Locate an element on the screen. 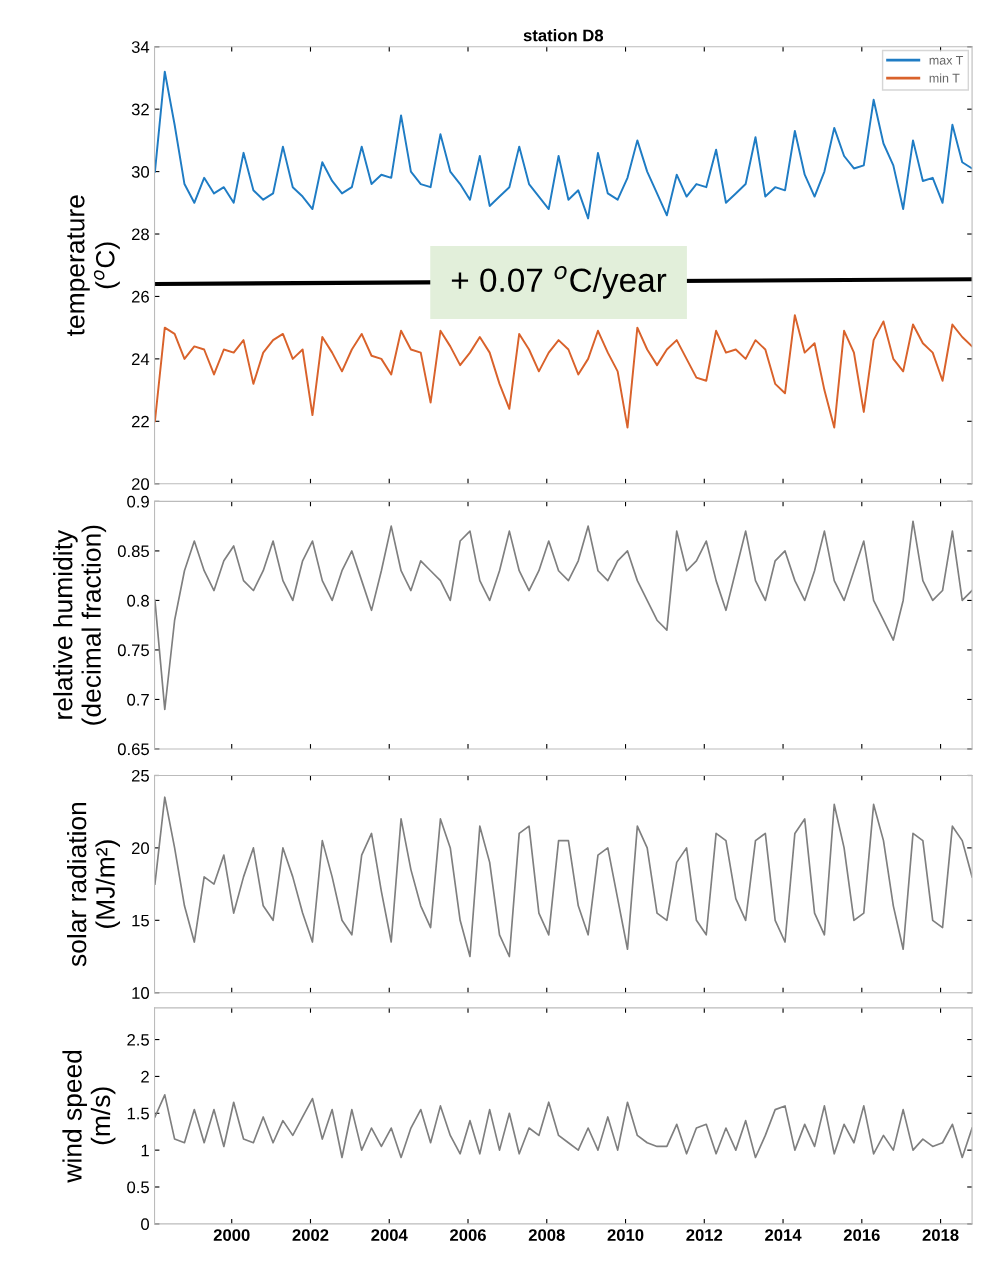  y-tick-label: 0.85 is located at coordinates (133, 551).